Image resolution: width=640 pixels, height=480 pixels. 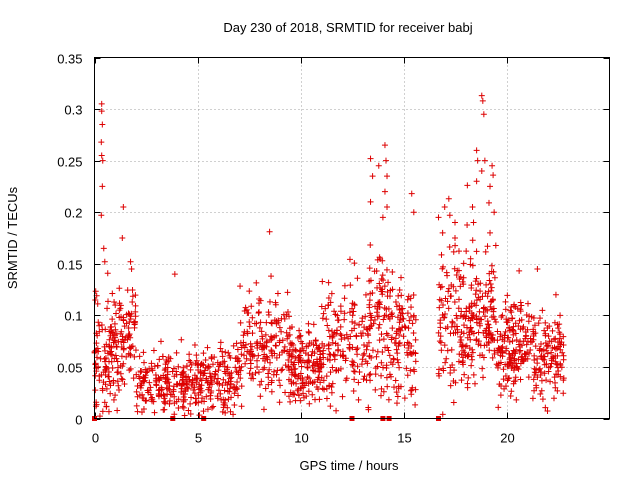 I want to click on y-tick-labels: 0 0.05 0.1 0.15 0.2 0.25 0.3 0.35, so click(x=69, y=240).